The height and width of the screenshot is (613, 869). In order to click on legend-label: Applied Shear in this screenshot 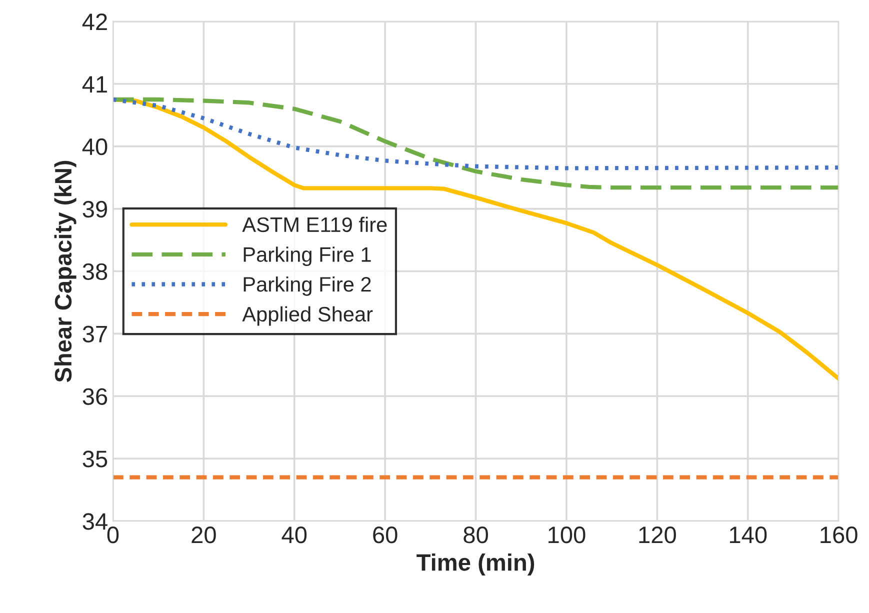, I will do `click(307, 316)`.